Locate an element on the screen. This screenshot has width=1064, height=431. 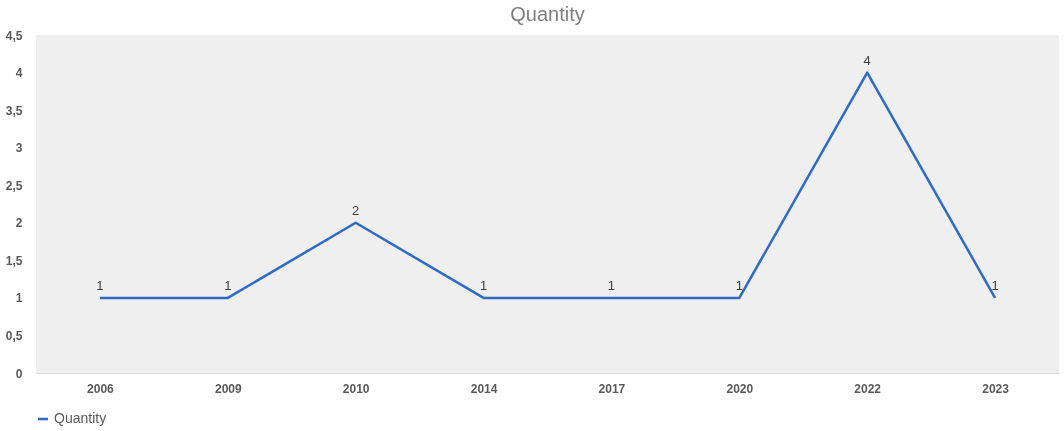
x-tick-label: 2014 is located at coordinates (484, 388).